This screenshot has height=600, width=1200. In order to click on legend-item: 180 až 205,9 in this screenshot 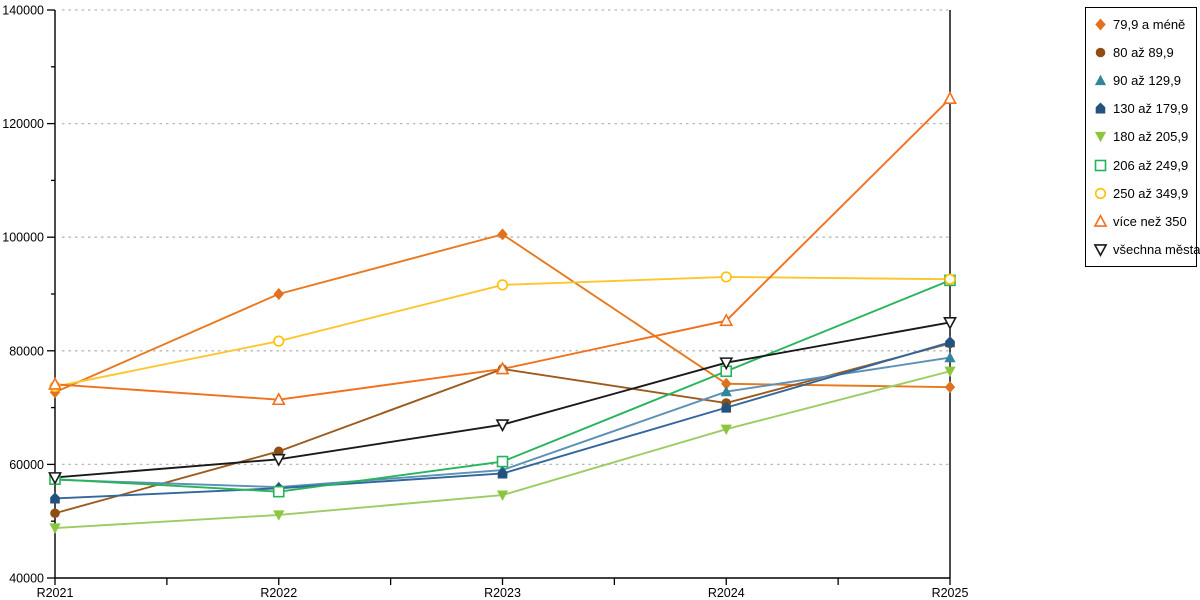, I will do `click(1144, 136)`.